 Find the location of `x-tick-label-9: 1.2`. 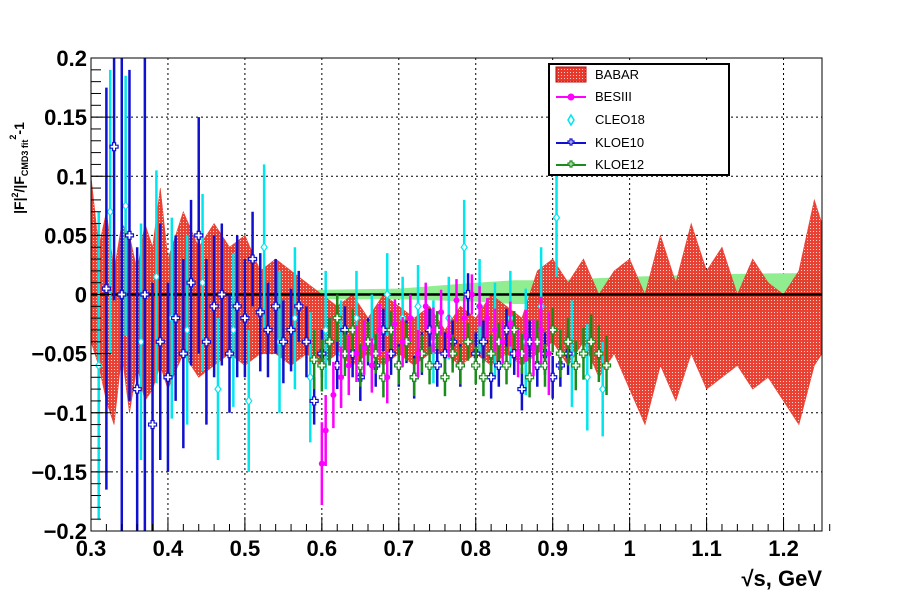

x-tick-label-9: 1.2 is located at coordinates (783, 548).